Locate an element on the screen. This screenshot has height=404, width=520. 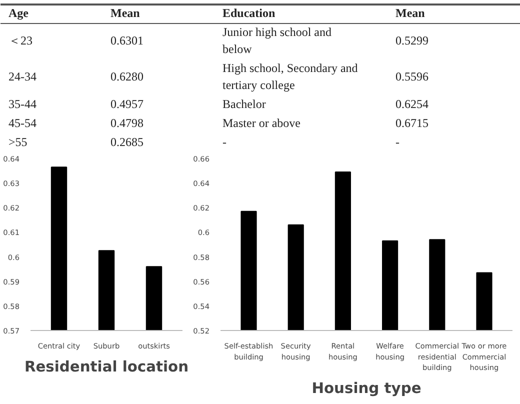
text: 24-34 is located at coordinates (22, 77).